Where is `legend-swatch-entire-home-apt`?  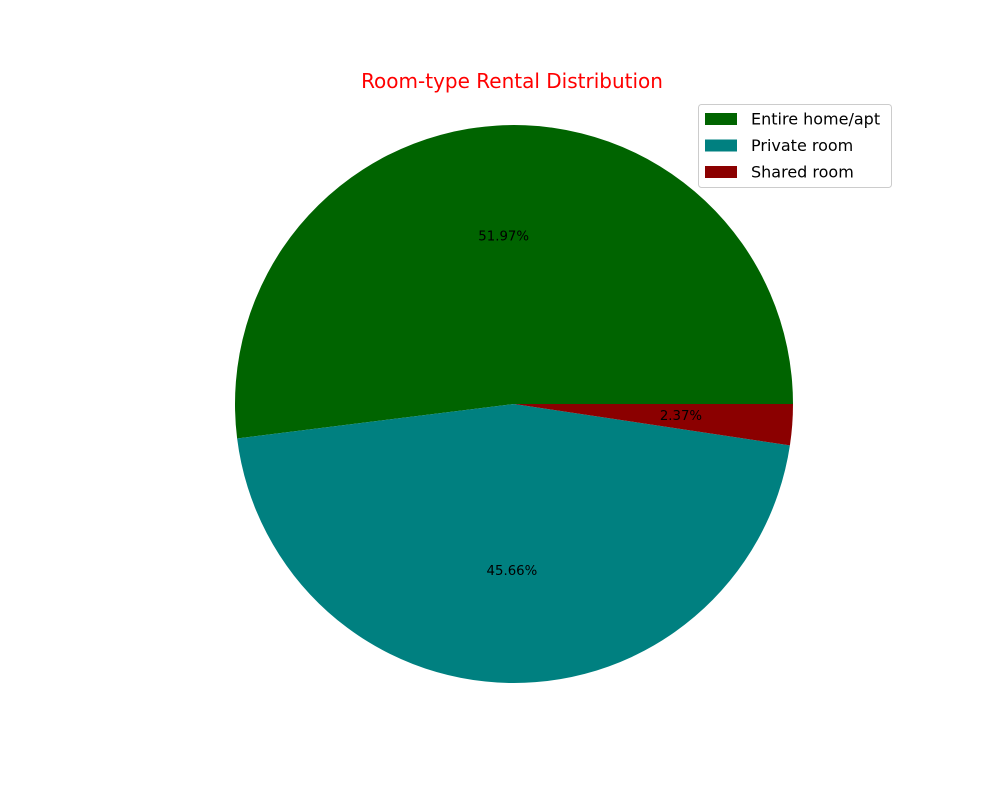
legend-swatch-entire-home-apt is located at coordinates (721, 119).